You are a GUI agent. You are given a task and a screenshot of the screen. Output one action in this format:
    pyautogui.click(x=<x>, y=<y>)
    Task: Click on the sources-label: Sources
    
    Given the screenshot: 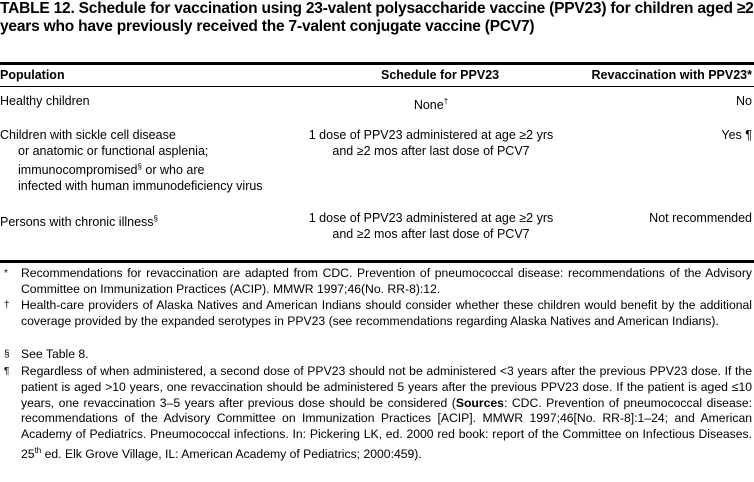 What is the action you would take?
    pyautogui.click(x=479, y=402)
    